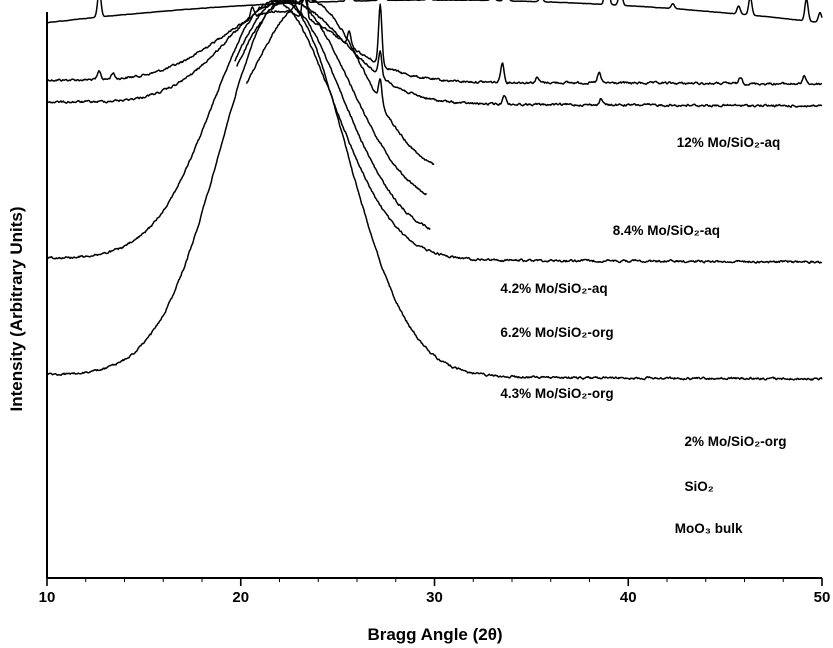 The width and height of the screenshot is (833, 648). Describe the element at coordinates (16, 309) in the screenshot. I see `y-axis-title: Intensity (Arbitrary Units)` at that location.